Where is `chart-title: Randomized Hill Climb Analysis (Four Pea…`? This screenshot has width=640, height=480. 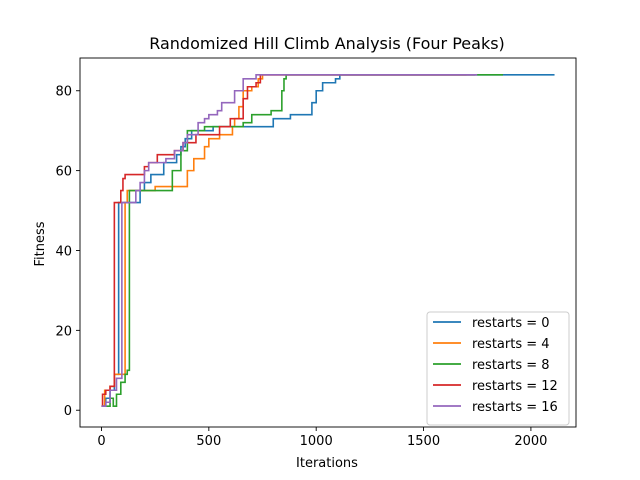 chart-title: Randomized Hill Climb Analysis (Four Pea… is located at coordinates (327, 43).